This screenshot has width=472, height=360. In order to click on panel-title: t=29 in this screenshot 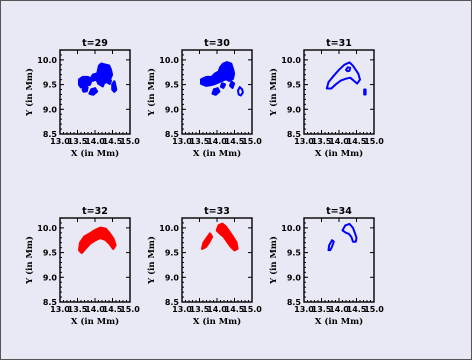, I will do `click(95, 43)`.